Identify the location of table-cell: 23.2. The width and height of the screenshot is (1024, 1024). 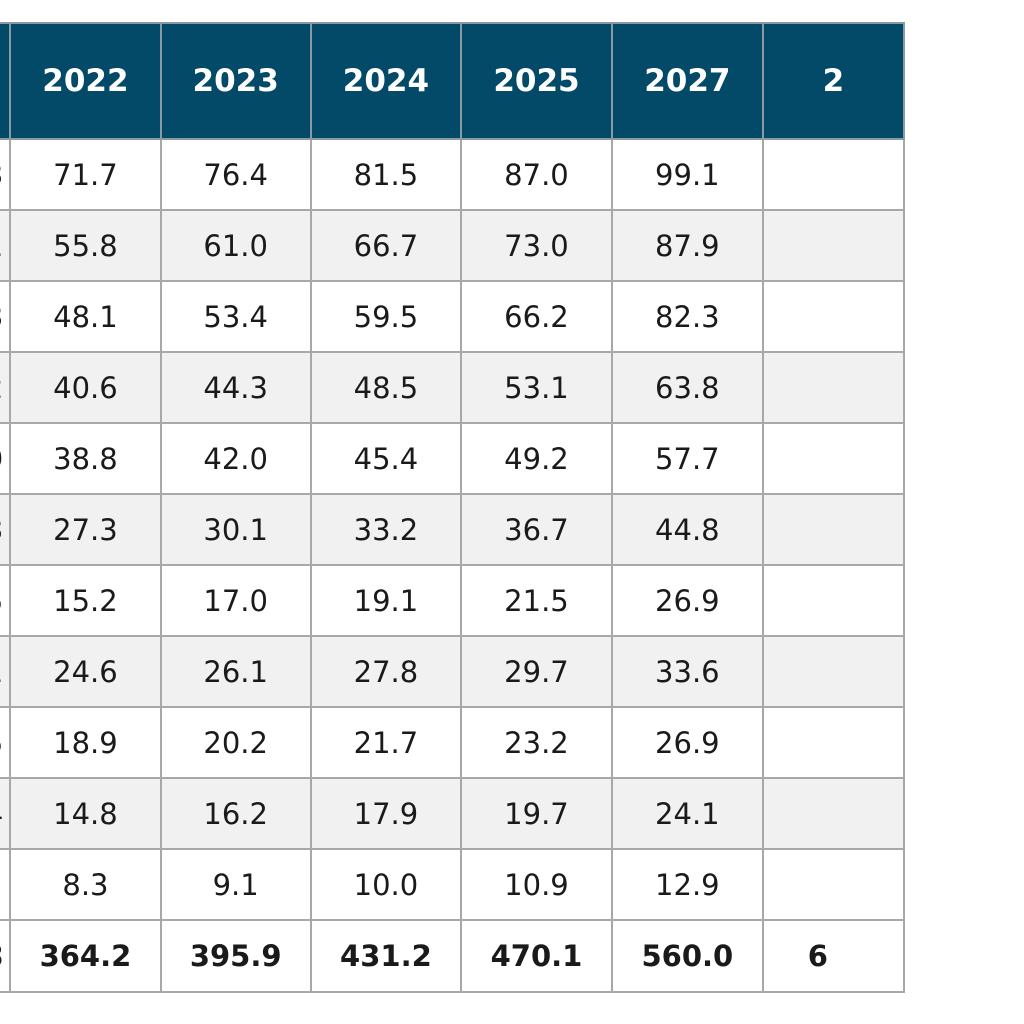
(536, 742).